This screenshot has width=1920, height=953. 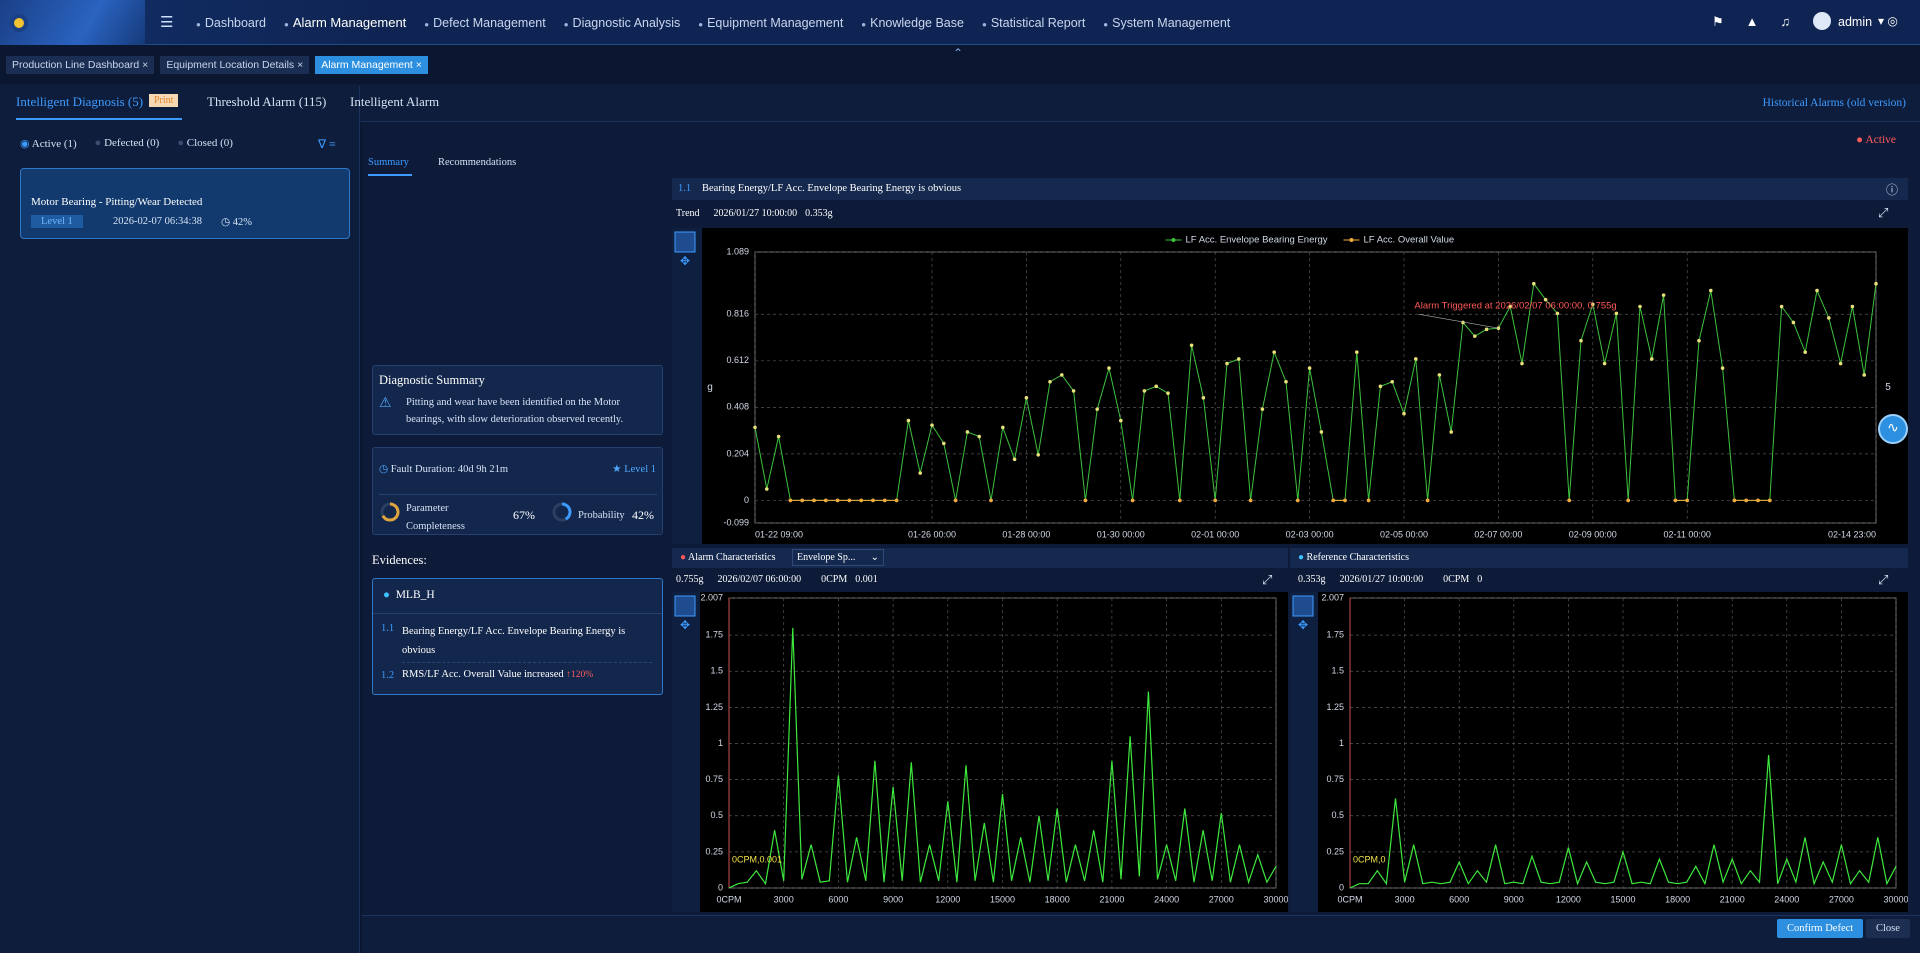 I want to click on legend-label: LF Acc. Overall Value, so click(x=1409, y=240).